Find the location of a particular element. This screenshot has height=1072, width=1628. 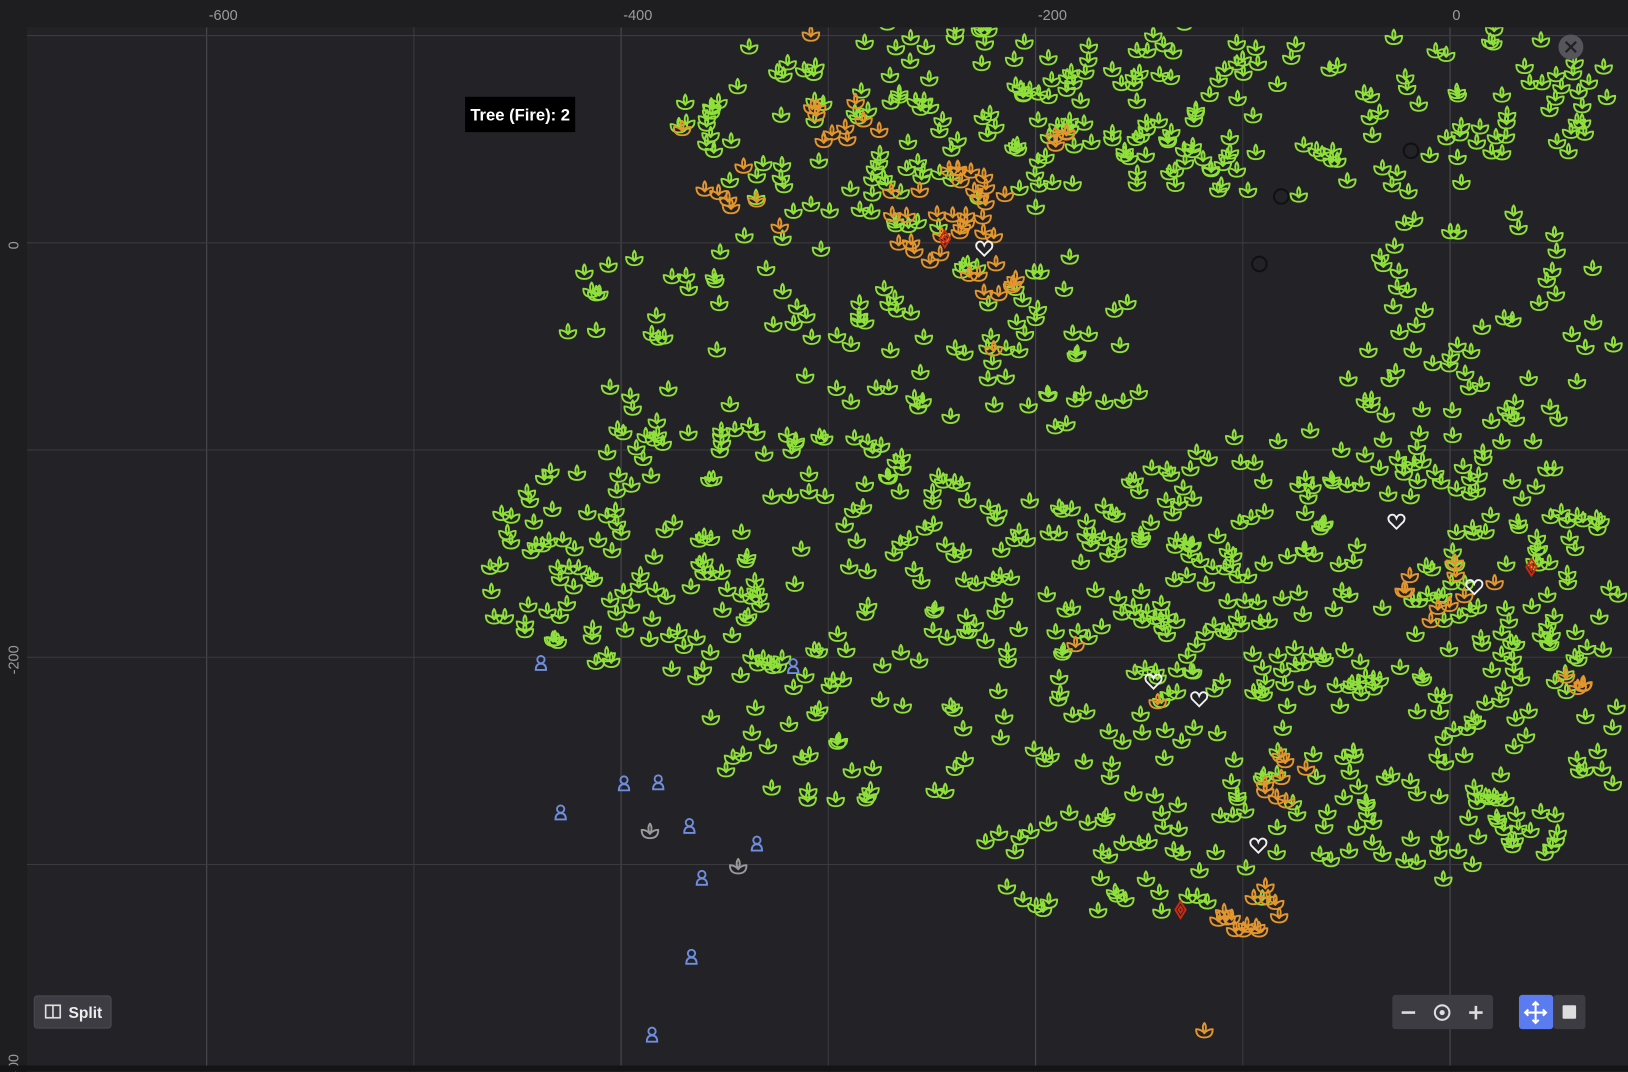

x-axis-label: -200 is located at coordinates (1052, 16).